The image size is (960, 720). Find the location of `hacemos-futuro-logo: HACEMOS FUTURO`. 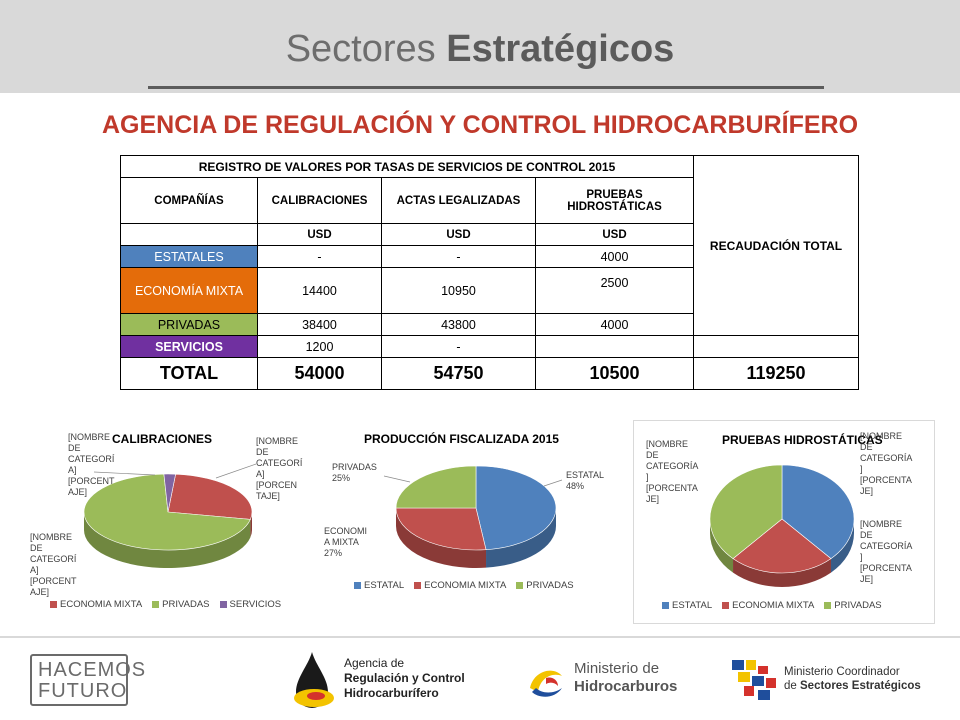

hacemos-futuro-logo: HACEMOS FUTURO is located at coordinates (87, 680).